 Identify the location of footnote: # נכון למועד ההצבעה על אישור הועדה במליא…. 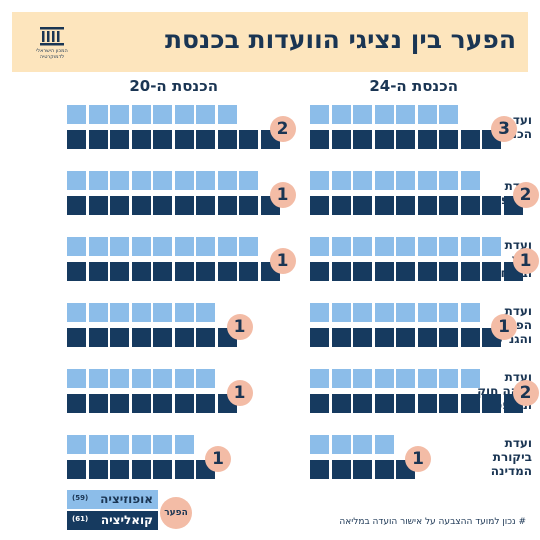
(432, 522).